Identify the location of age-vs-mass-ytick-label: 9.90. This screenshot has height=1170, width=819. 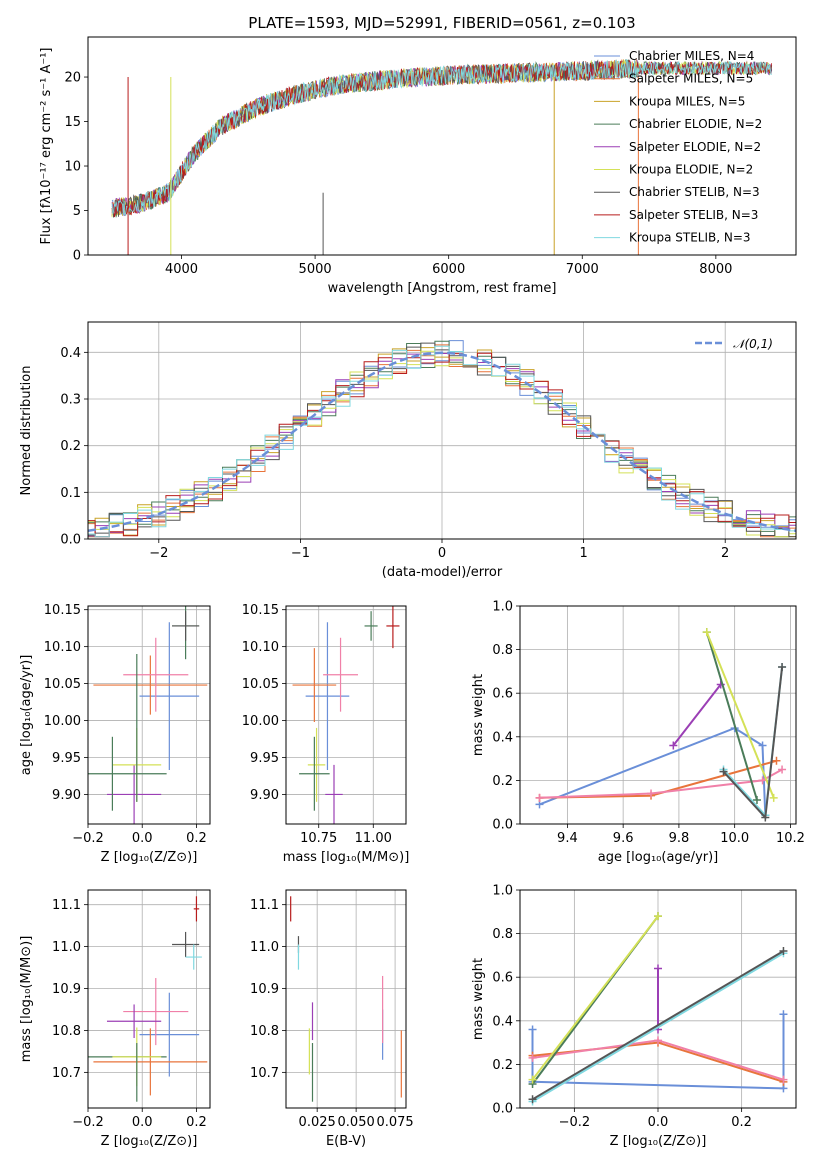
(264, 795).